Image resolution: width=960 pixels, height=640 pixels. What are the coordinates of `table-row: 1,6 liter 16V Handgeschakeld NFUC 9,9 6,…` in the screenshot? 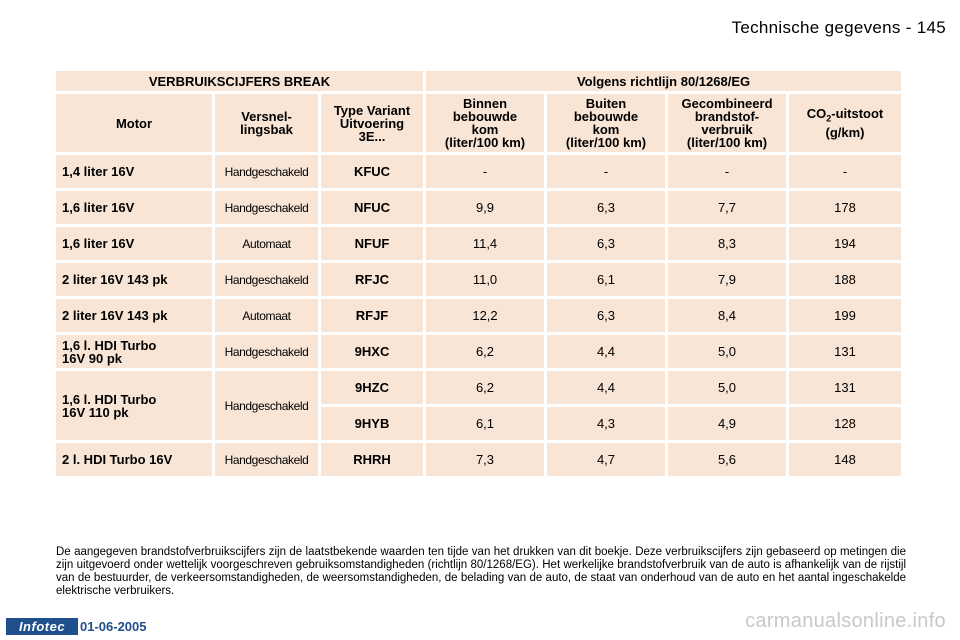 It's located at (479, 207).